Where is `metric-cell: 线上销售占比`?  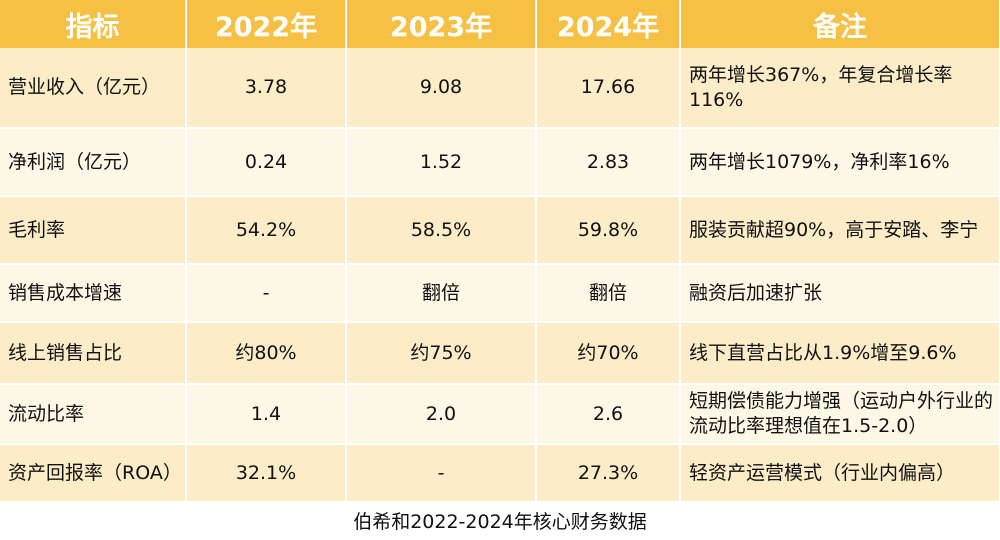 metric-cell: 线上销售占比 is located at coordinates (93, 353).